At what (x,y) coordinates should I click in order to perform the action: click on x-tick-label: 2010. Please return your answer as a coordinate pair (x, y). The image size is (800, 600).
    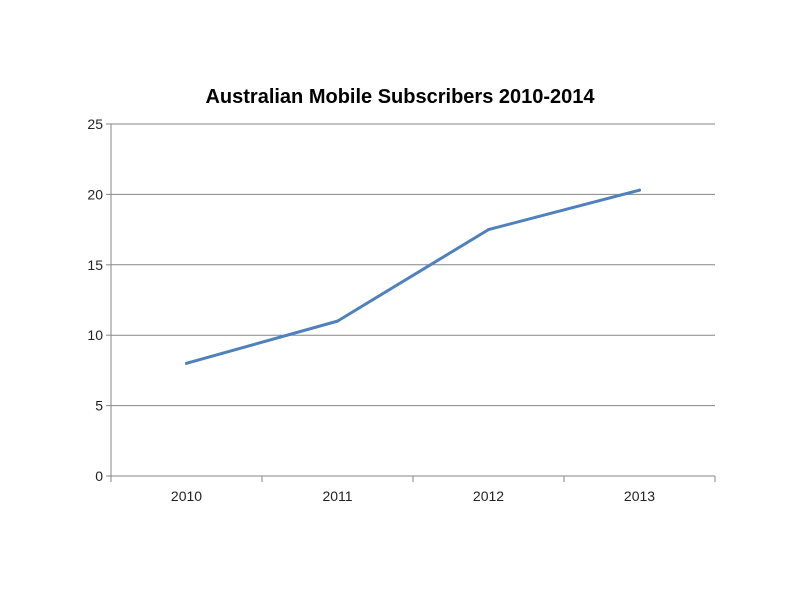
    Looking at the image, I should click on (186, 496).